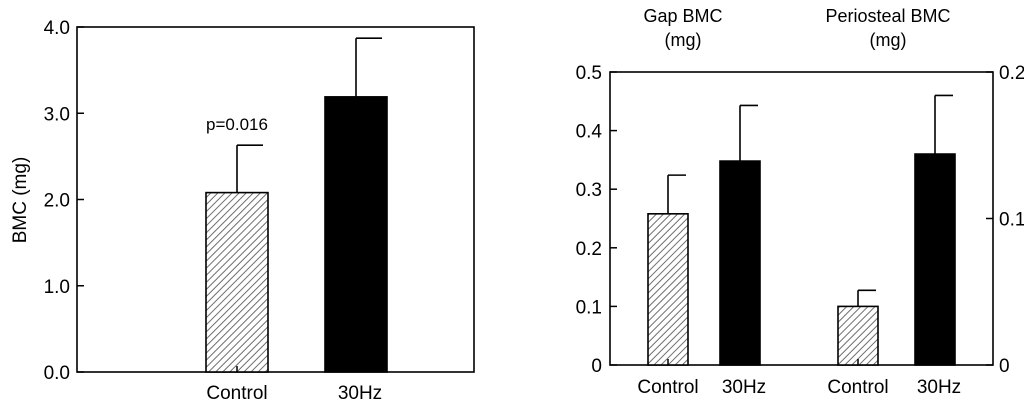 The image size is (1024, 407). I want to click on gap-bmc-y-tick-label: 0.4, so click(589, 132).